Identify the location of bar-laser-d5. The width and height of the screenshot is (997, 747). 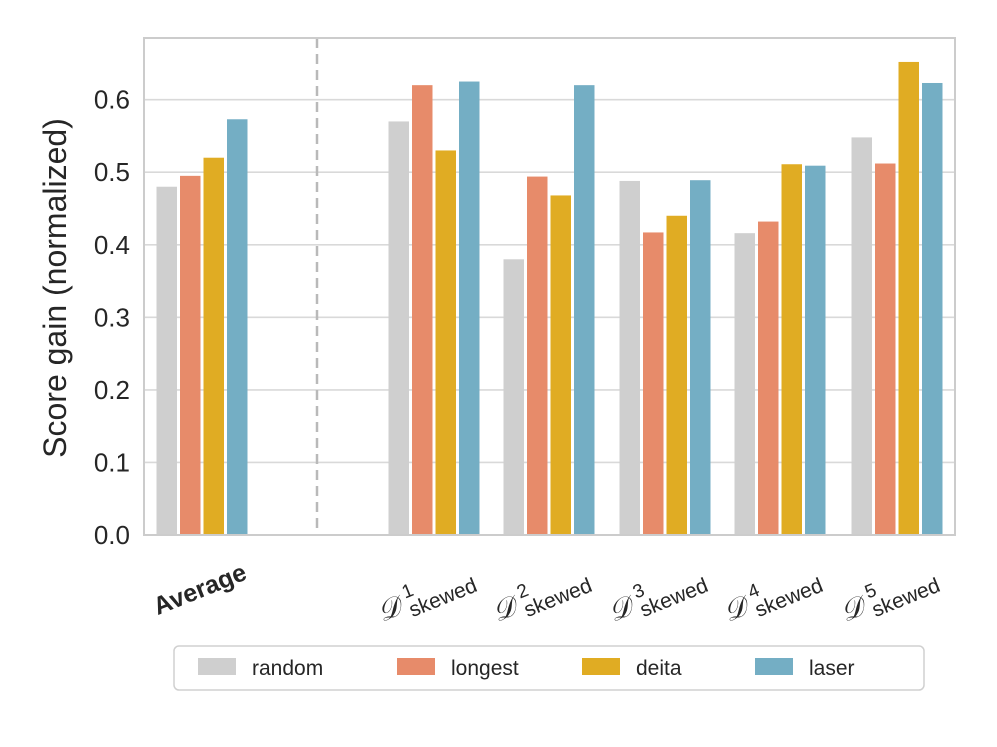
(932, 308).